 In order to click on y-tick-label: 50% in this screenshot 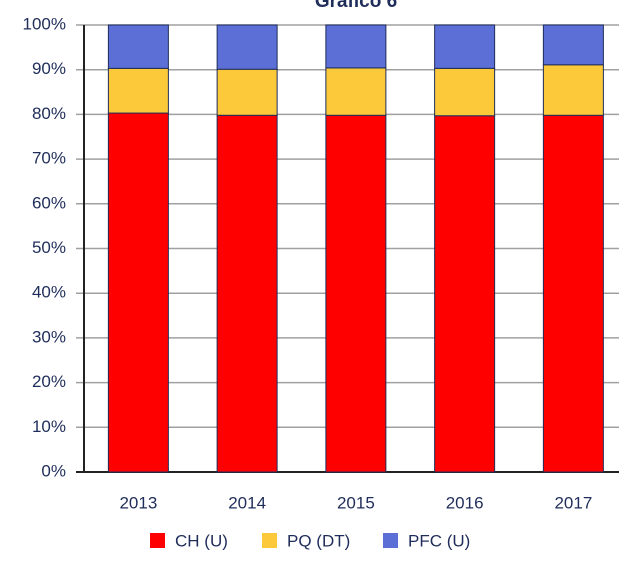, I will do `click(49, 247)`.